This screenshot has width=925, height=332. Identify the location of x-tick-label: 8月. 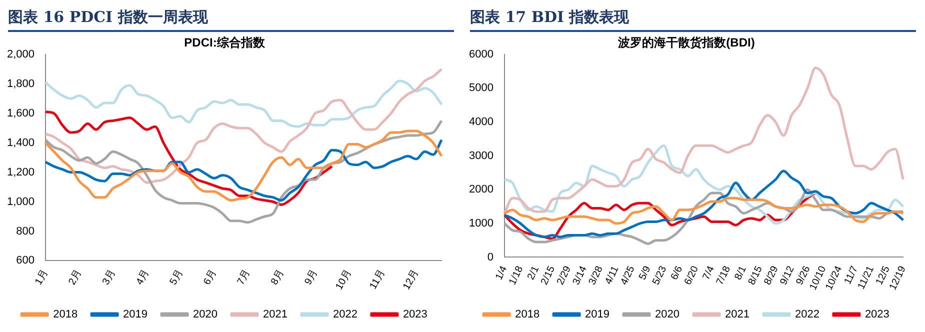
(277, 278).